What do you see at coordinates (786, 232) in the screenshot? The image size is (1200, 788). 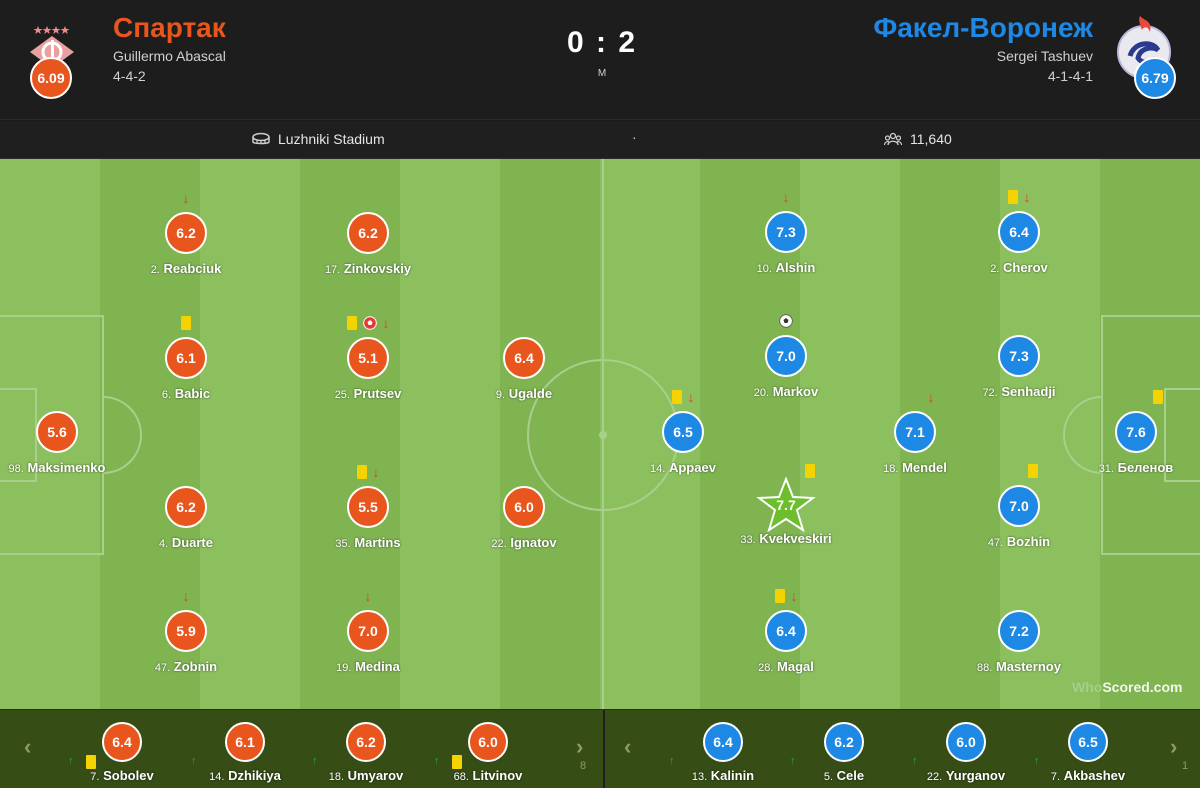 I see `away-player-lm: ↓ 7.3 10. Alshin` at bounding box center [786, 232].